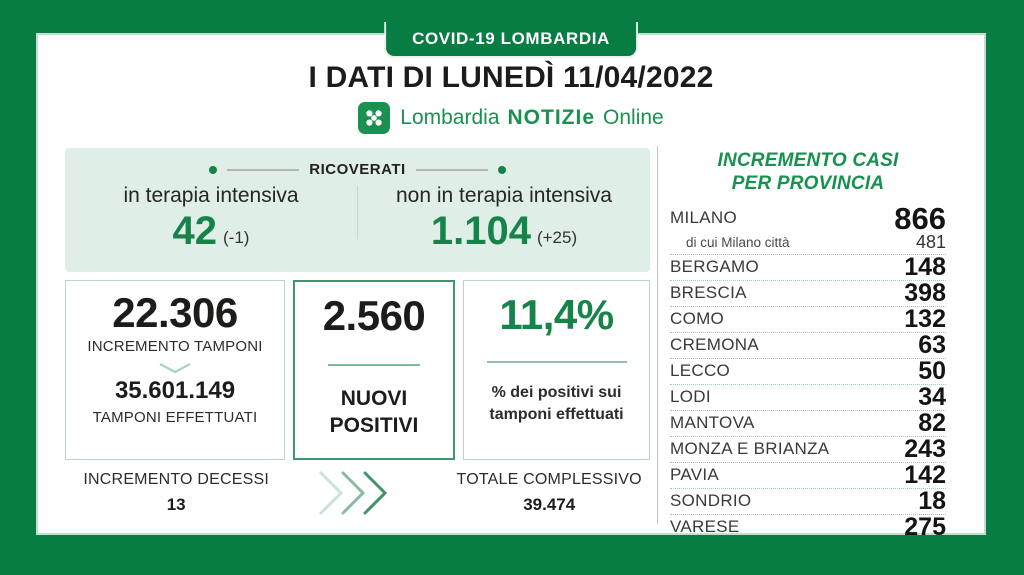 The image size is (1024, 575). What do you see at coordinates (700, 371) in the screenshot?
I see `province-name: LECCO` at bounding box center [700, 371].